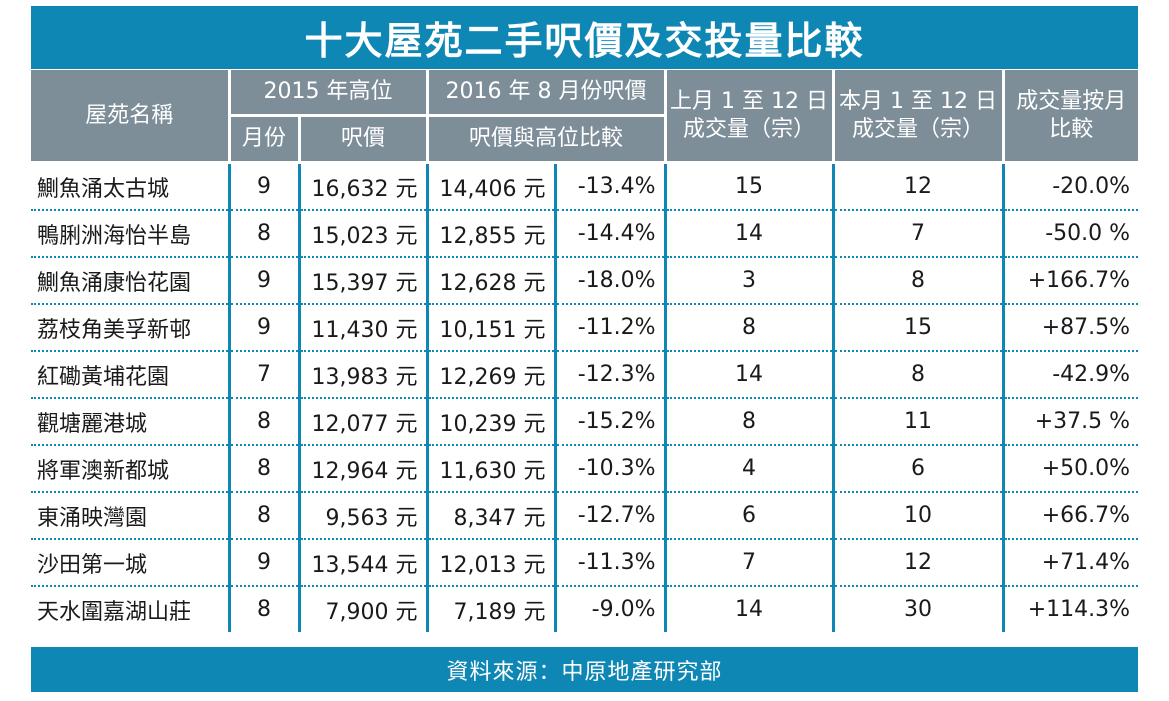 The height and width of the screenshot is (701, 1169). Describe the element at coordinates (130, 281) in the screenshot. I see `estate-name-cell: 鰂魚涌康怡花園` at that location.